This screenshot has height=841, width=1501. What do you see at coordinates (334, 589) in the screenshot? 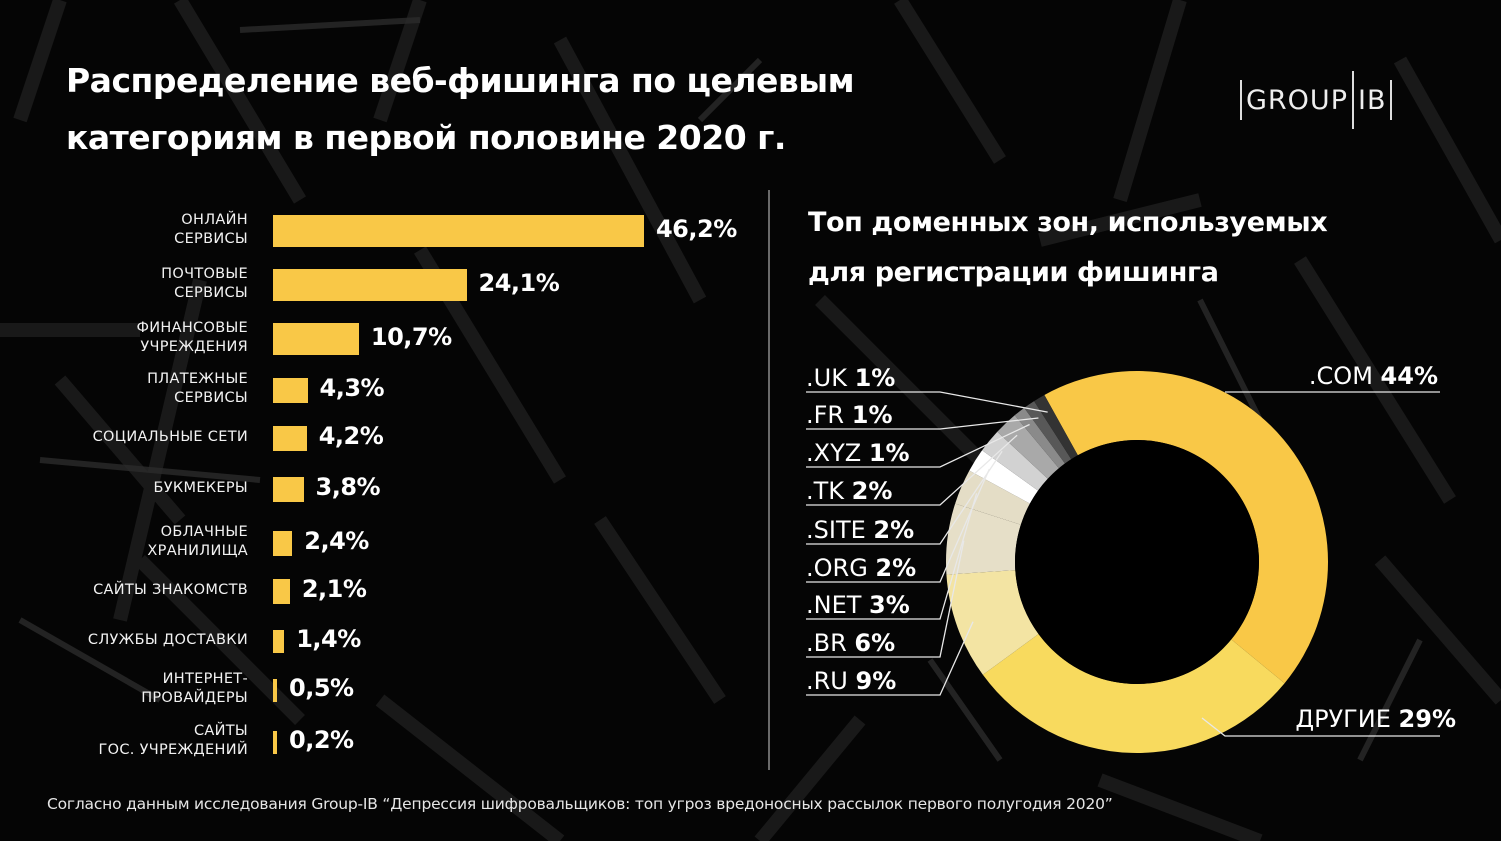
I see `bar-value-label: 2,1%` at bounding box center [334, 589].